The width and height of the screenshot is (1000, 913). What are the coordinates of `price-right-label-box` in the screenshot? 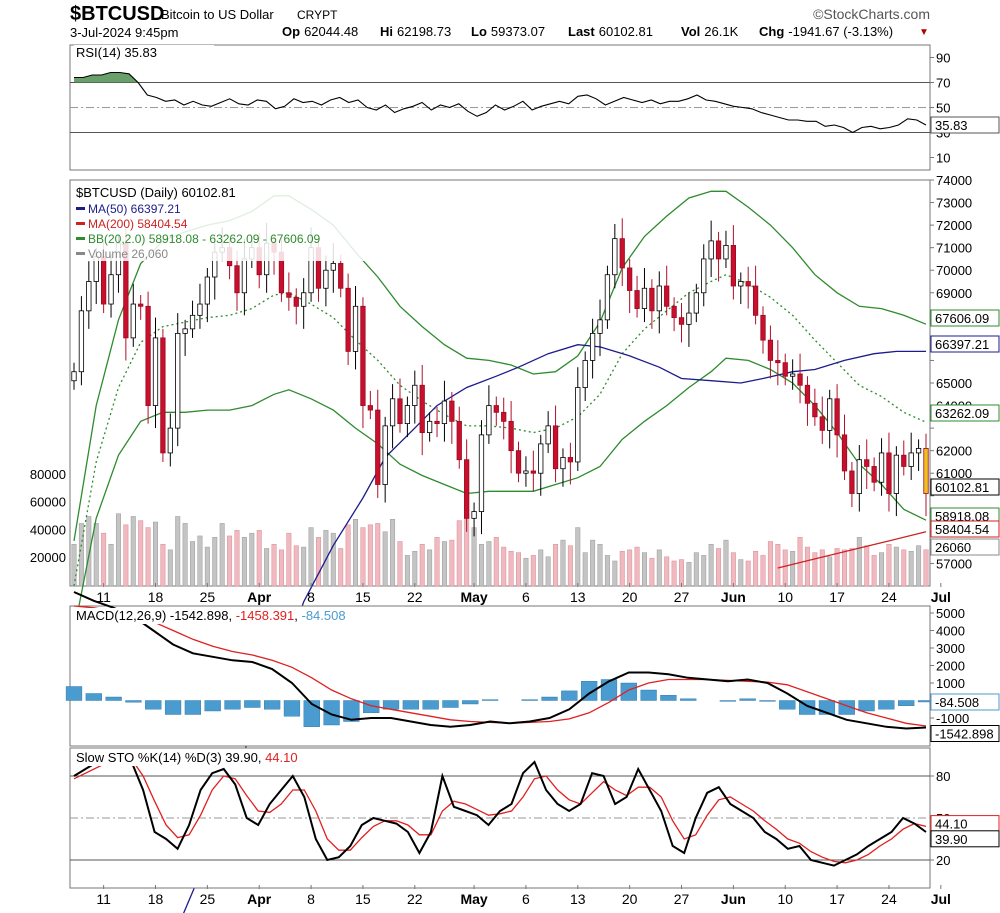 It's located at (965, 413).